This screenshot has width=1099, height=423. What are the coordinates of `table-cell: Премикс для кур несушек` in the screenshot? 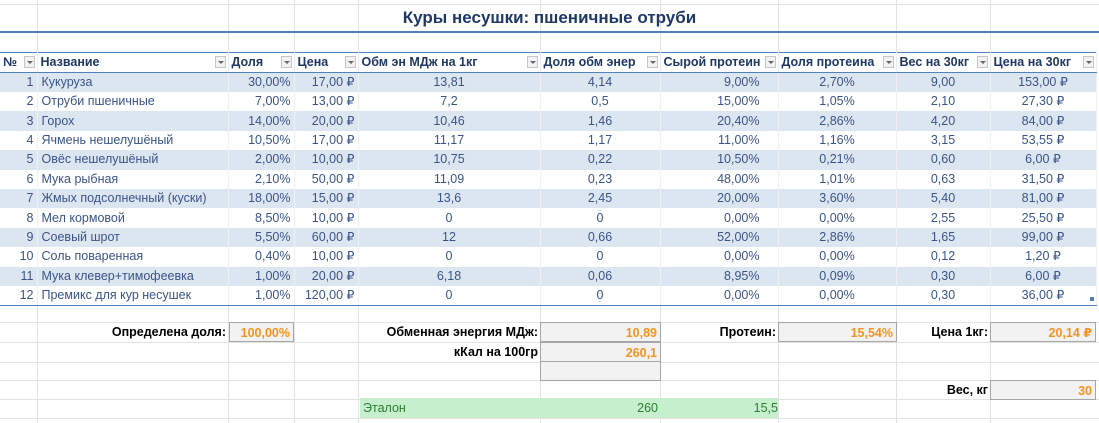 It's located at (133, 295).